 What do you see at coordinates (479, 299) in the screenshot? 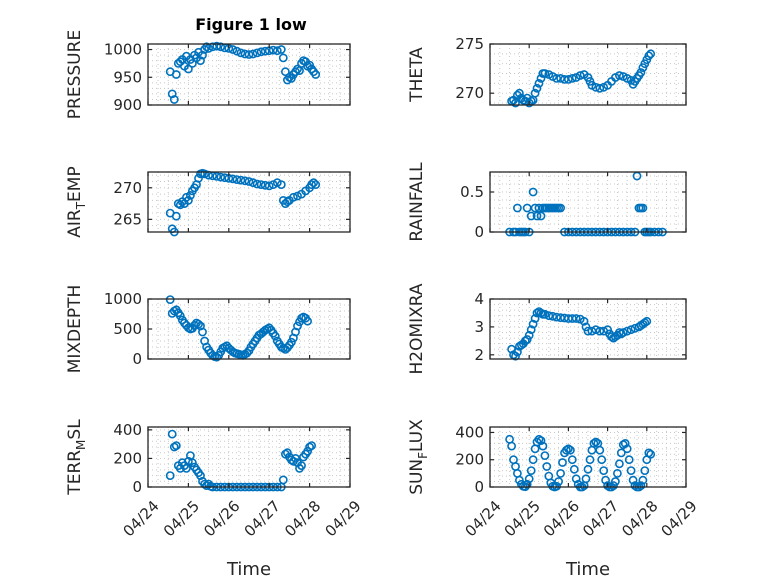
I see `y-tick-label: 4` at bounding box center [479, 299].